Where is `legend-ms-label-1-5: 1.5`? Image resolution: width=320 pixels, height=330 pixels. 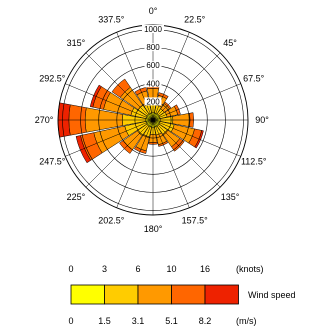 legend-ms-label-1-5: 1.5 is located at coordinates (104, 321).